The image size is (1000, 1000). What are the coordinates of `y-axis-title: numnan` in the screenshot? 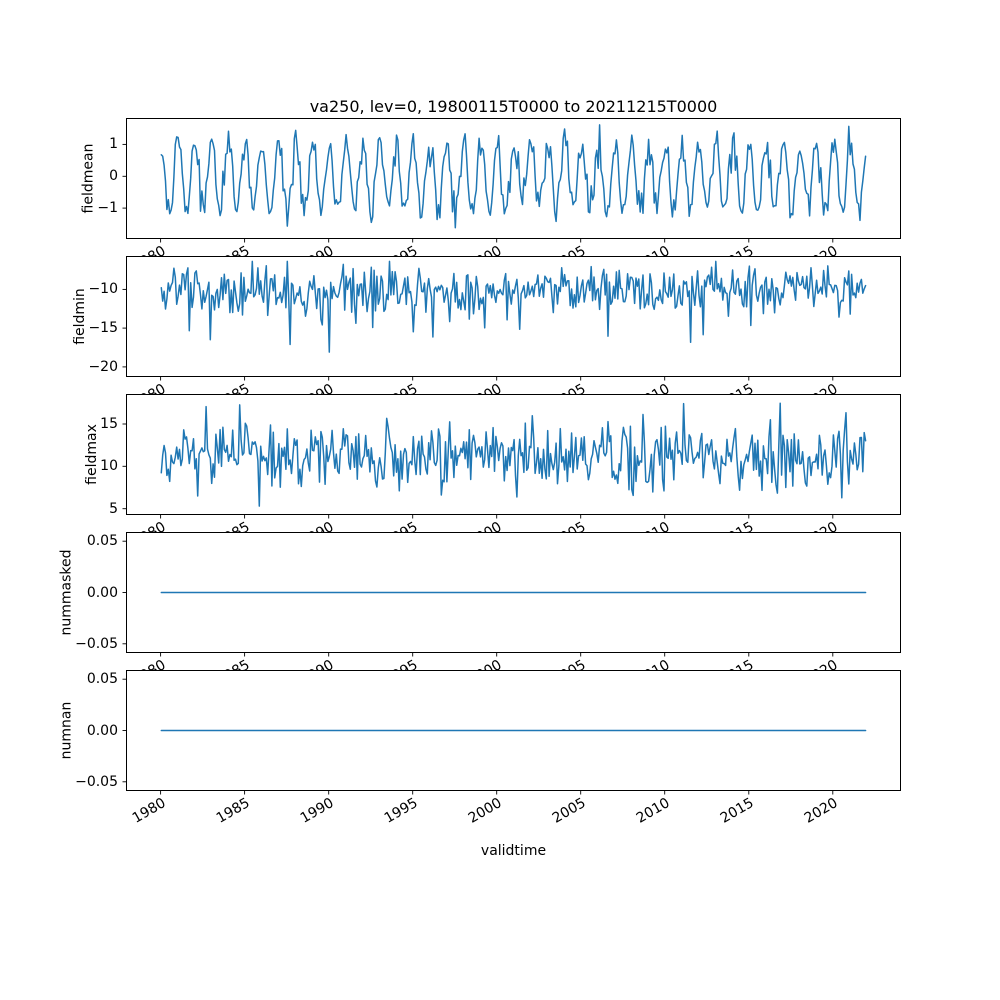 It's located at (66, 730).